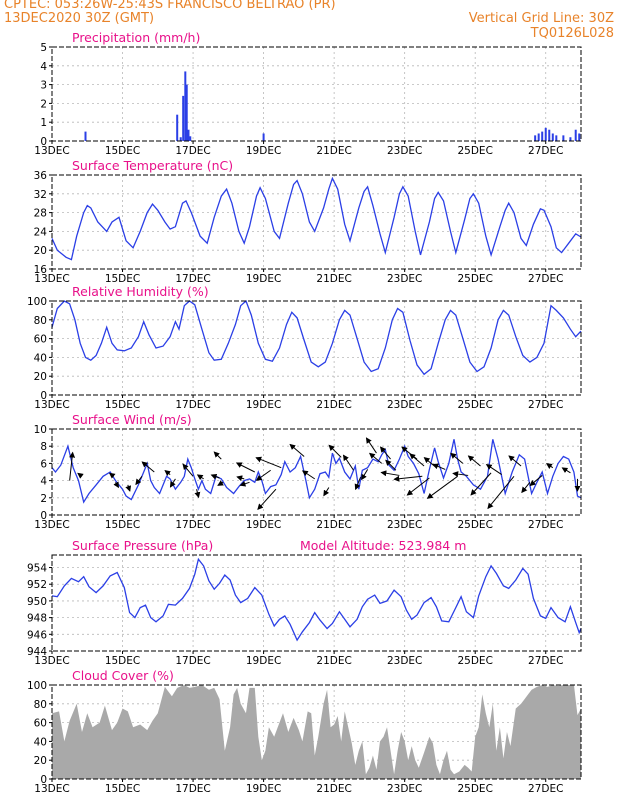 The width and height of the screenshot is (618, 800). I want to click on pres-xtick-label: 15DEC, so click(122, 661).